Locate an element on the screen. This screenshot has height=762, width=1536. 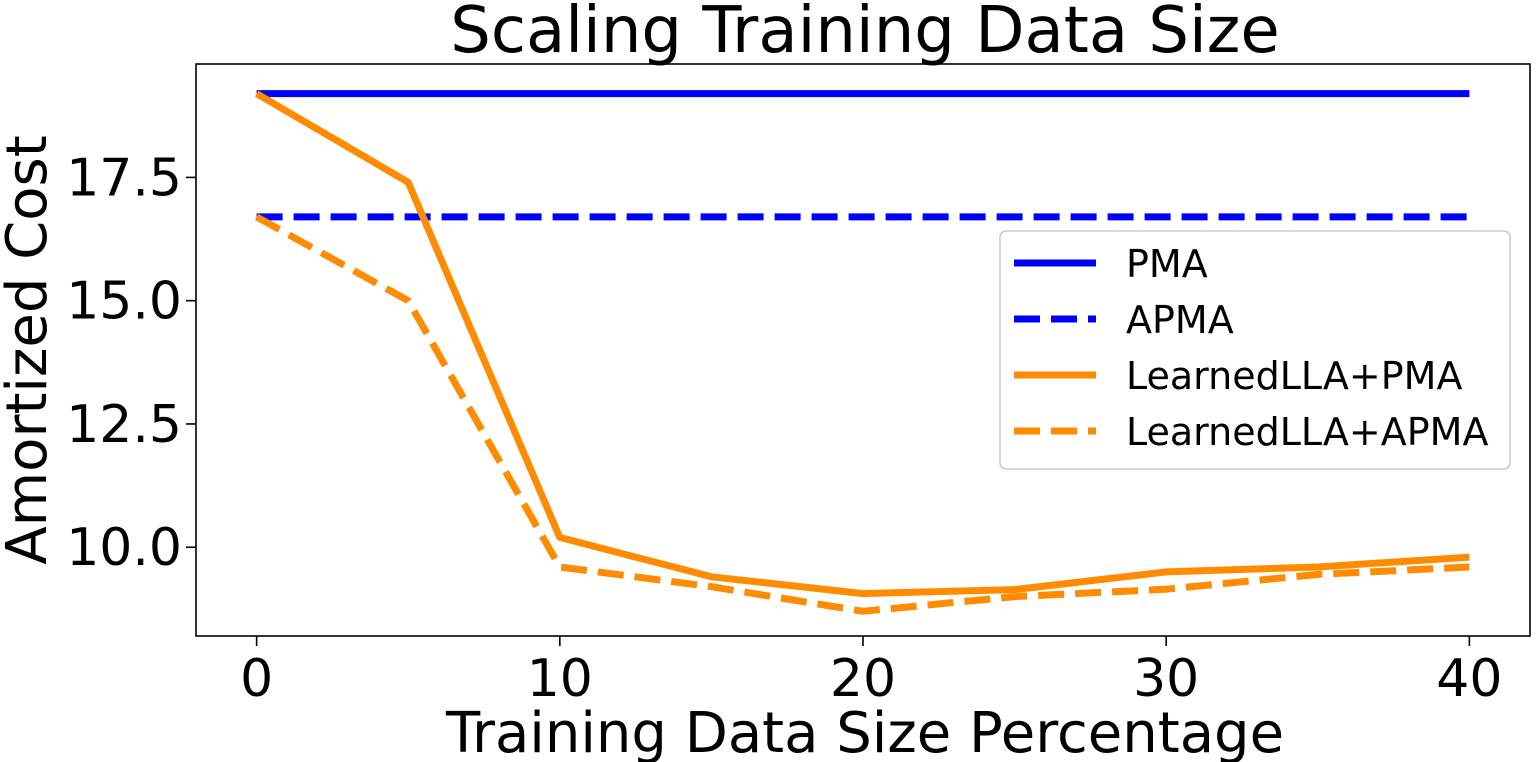
y-tick-label: 12.5 is located at coordinates (124, 425).